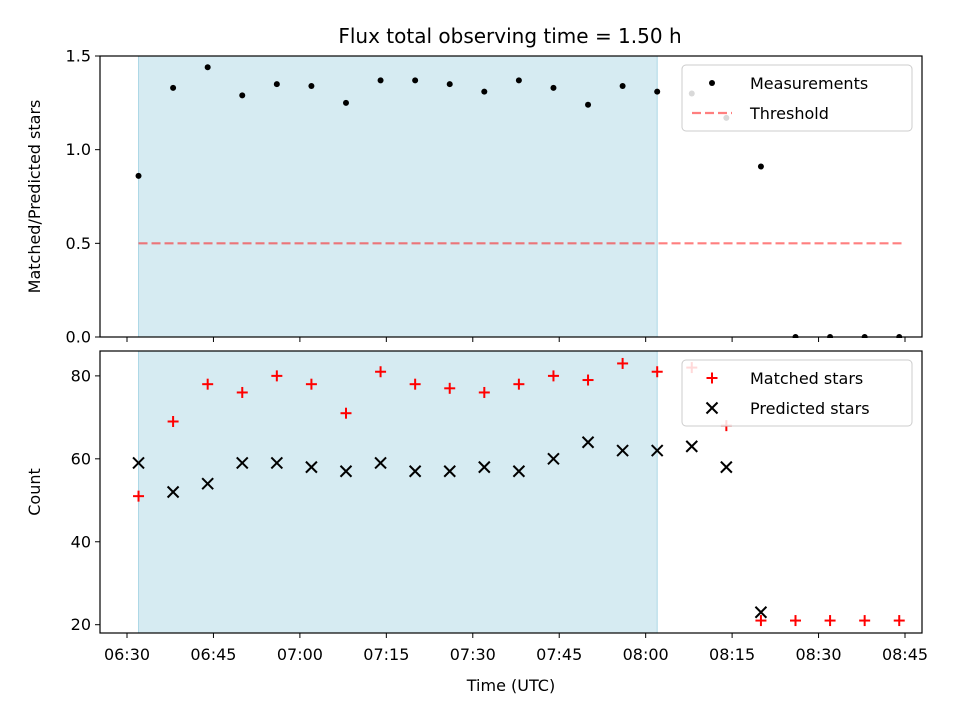 Image resolution: width=960 pixels, height=720 pixels. I want to click on y-tick-label: 60, so click(81, 458).